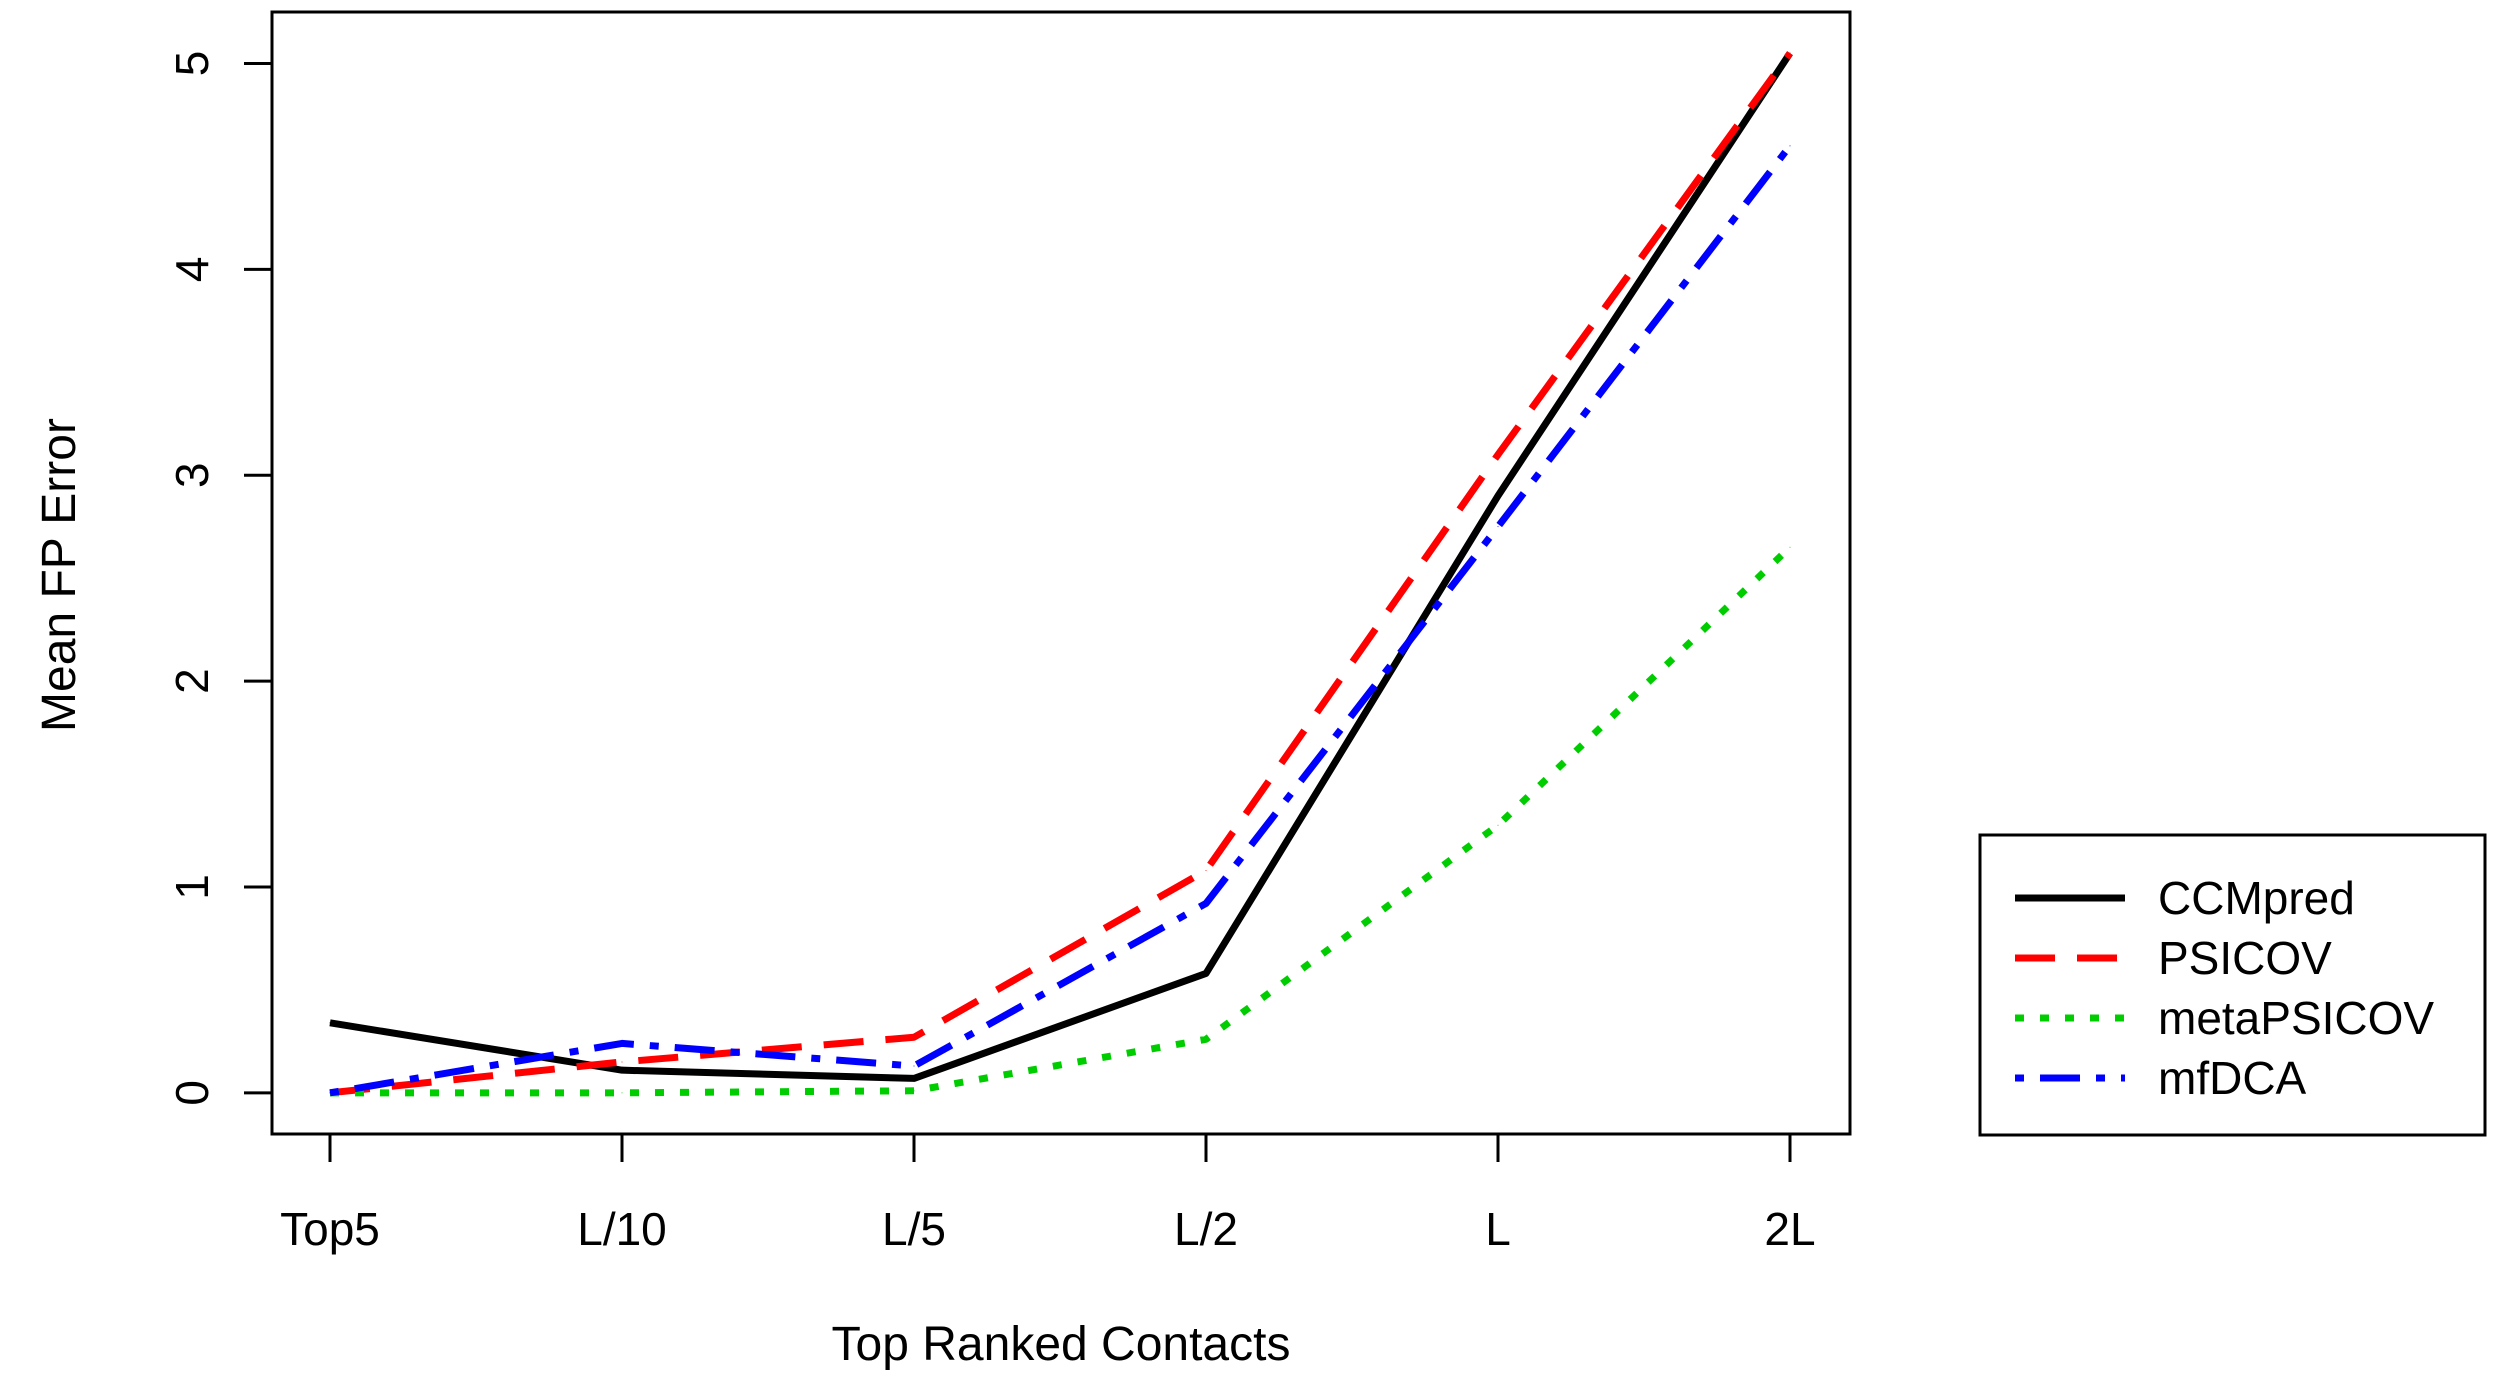 This screenshot has height=1400, width=2500. I want to click on x-axis-label: Top Ranked Contacts, so click(1061, 1344).